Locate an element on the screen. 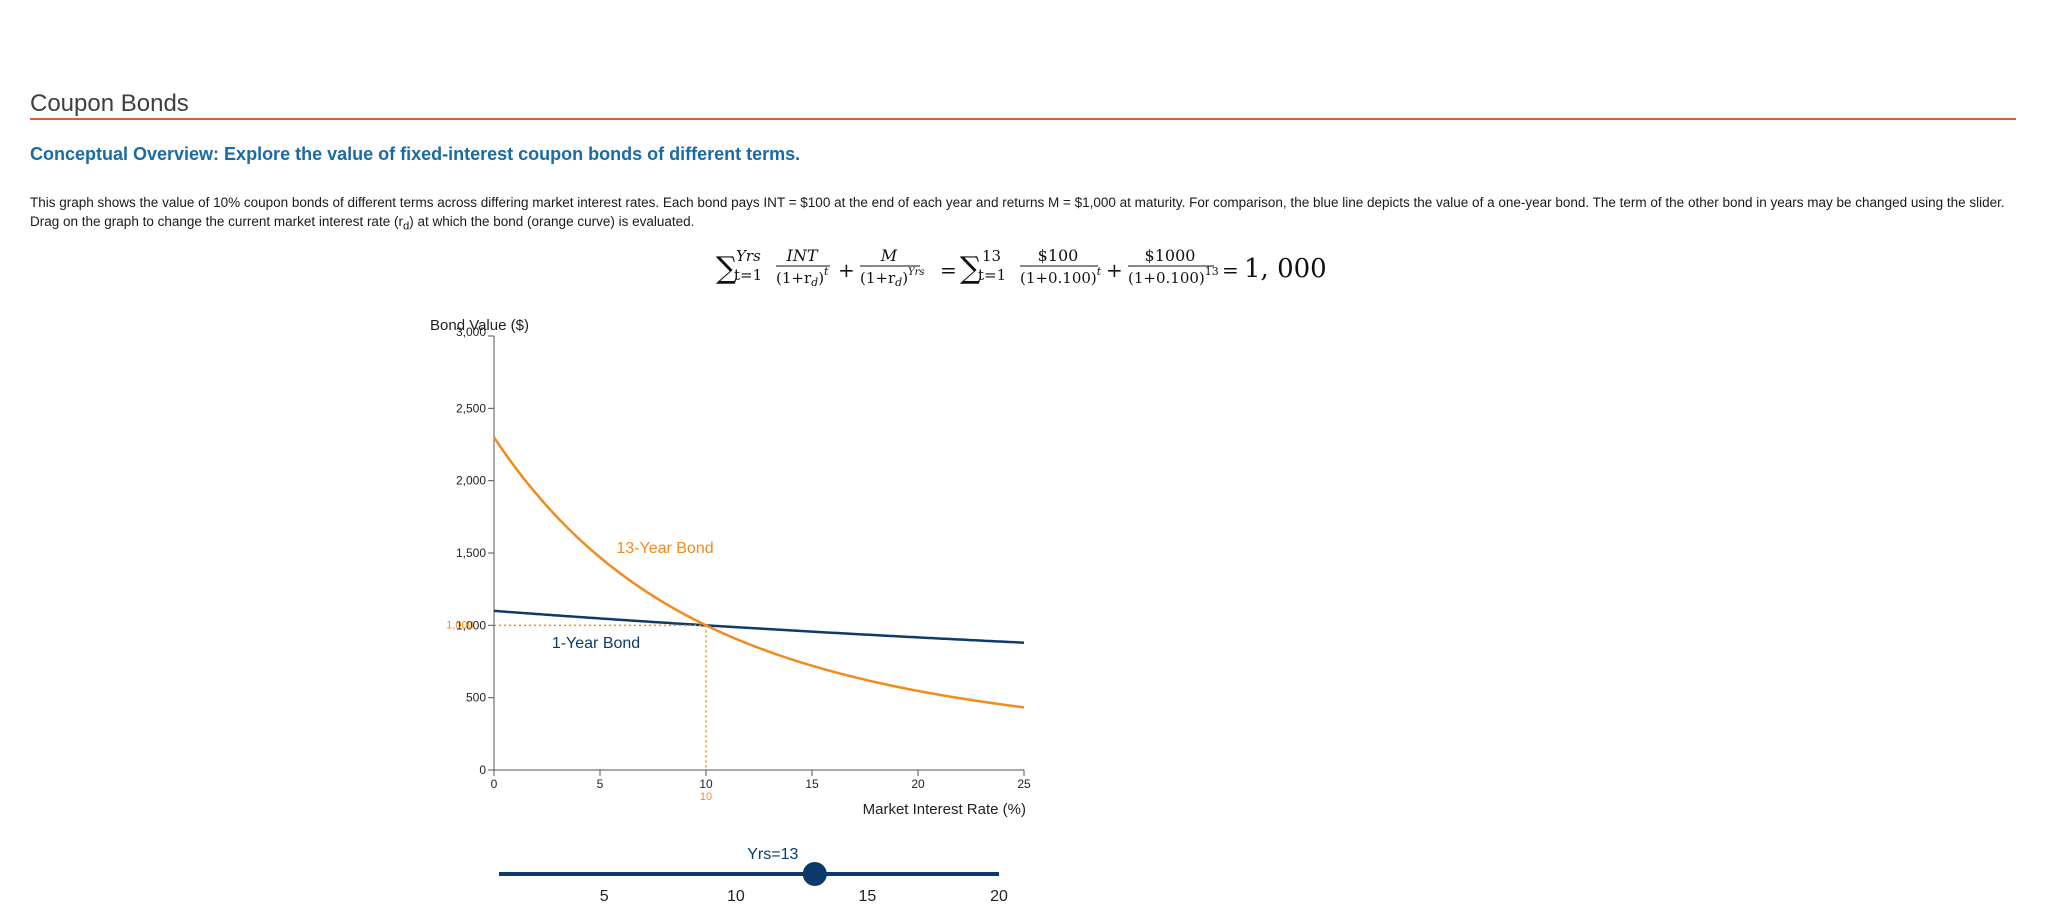  series-line-1-year is located at coordinates (759, 626).